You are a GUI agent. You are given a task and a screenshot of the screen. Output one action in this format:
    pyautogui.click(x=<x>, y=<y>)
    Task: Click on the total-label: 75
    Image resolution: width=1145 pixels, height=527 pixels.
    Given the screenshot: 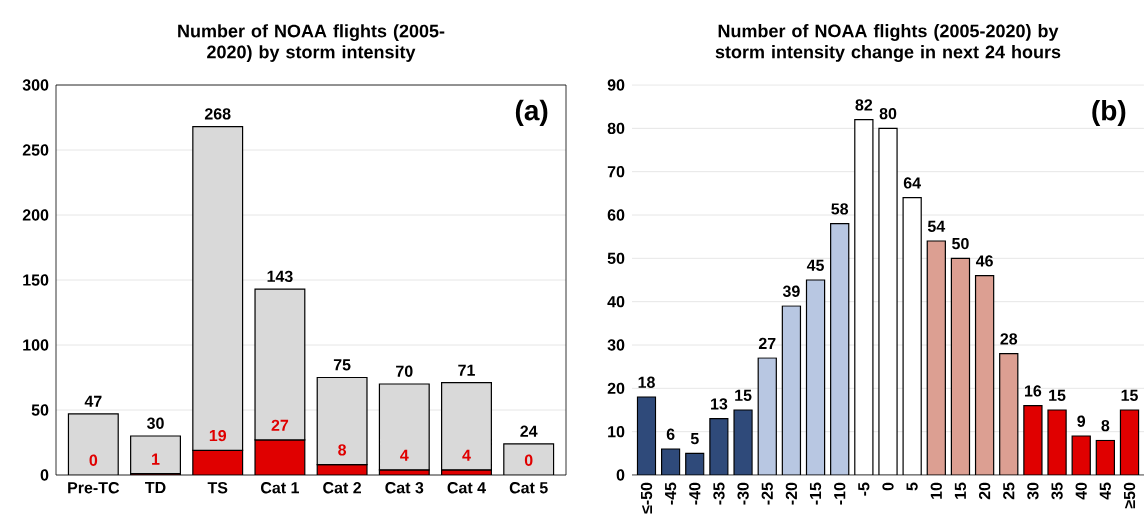 What is the action you would take?
    pyautogui.click(x=342, y=365)
    